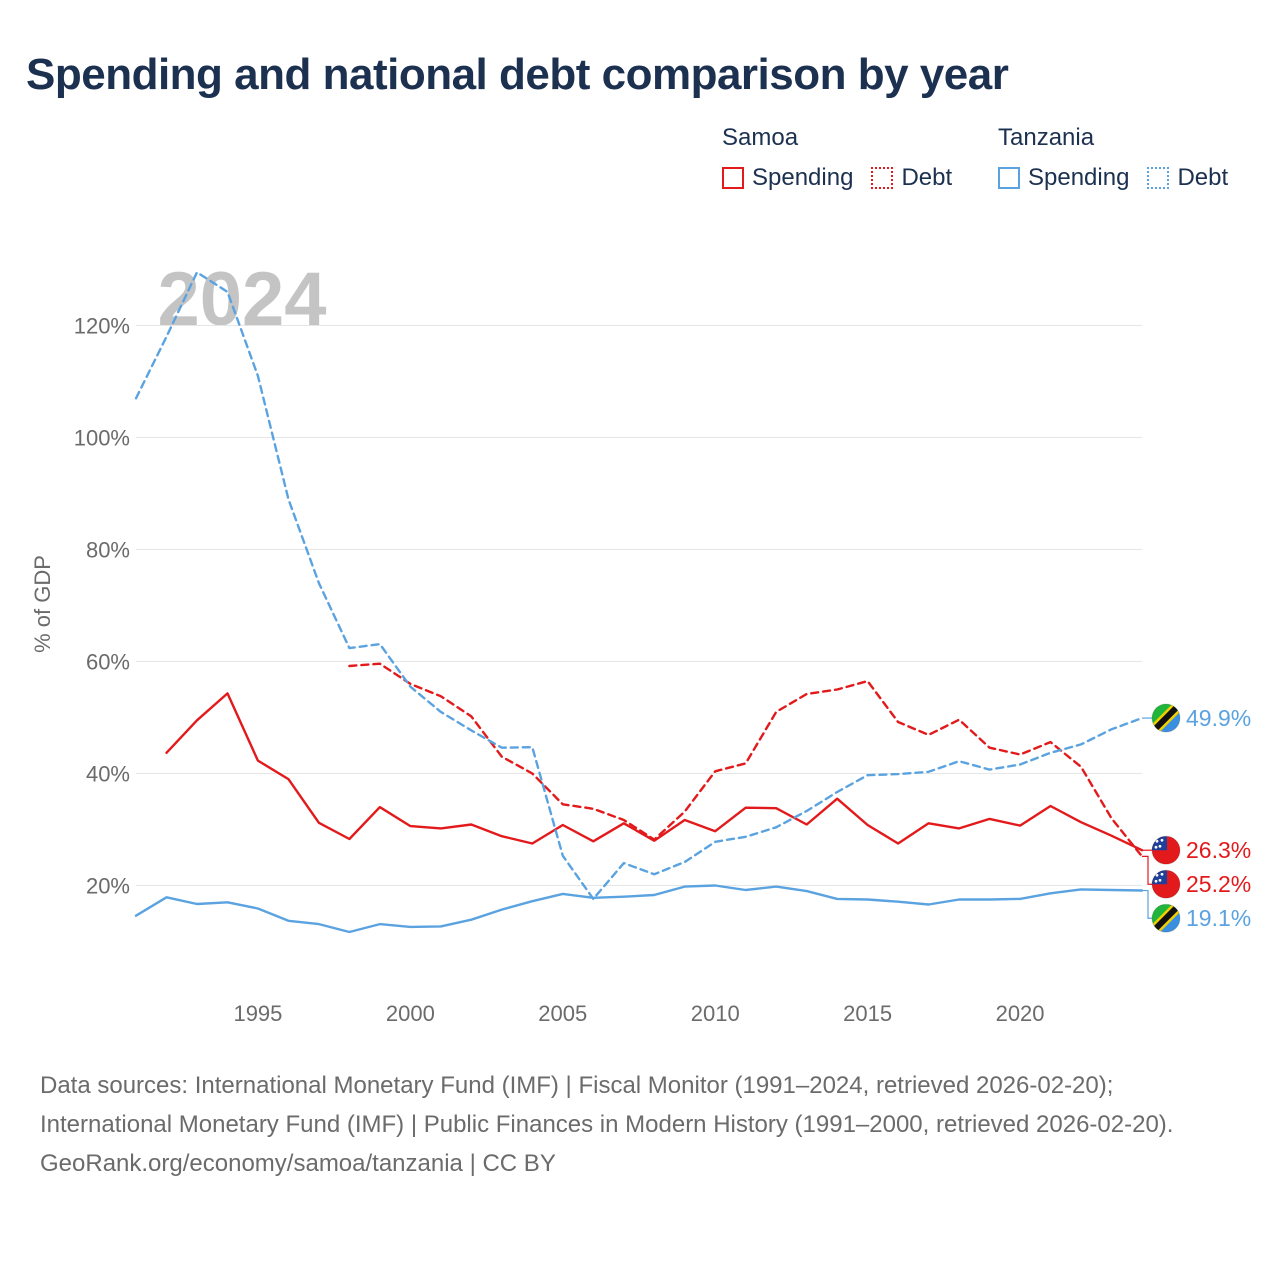  I want to click on x-tick-label: 2005, so click(562, 1013).